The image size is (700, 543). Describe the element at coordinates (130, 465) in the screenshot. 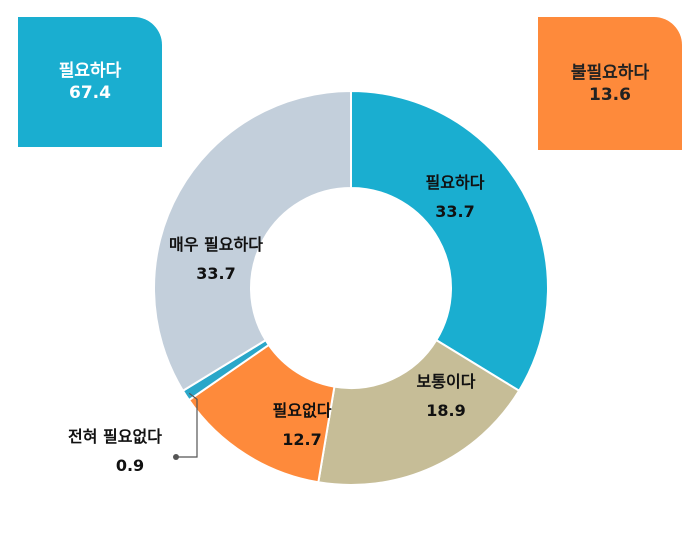

I see `slice-value-not-at-all: 0.9` at that location.